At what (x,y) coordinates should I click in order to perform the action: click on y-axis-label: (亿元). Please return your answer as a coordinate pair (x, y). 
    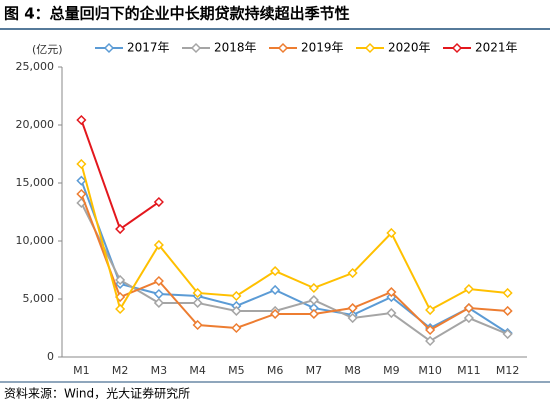
    Looking at the image, I should click on (47, 49).